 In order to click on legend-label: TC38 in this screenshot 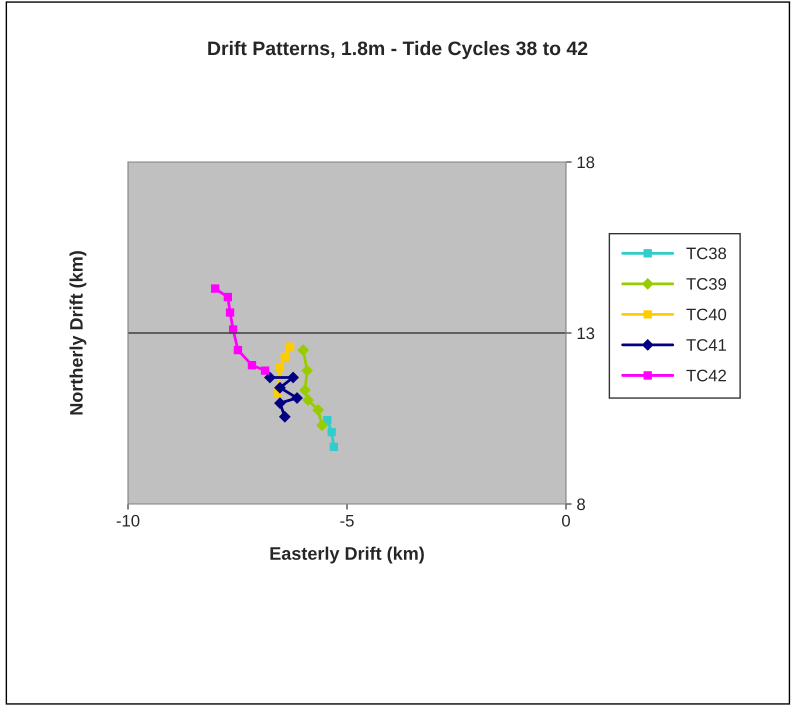, I will do `click(706, 254)`.